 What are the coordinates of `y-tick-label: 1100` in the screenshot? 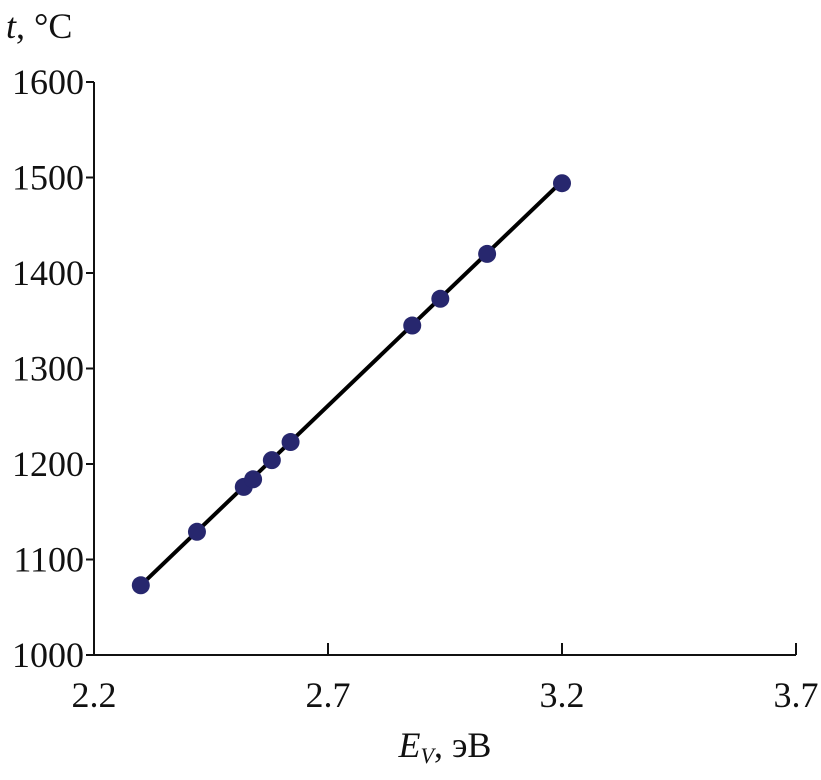 It's located at (48, 560).